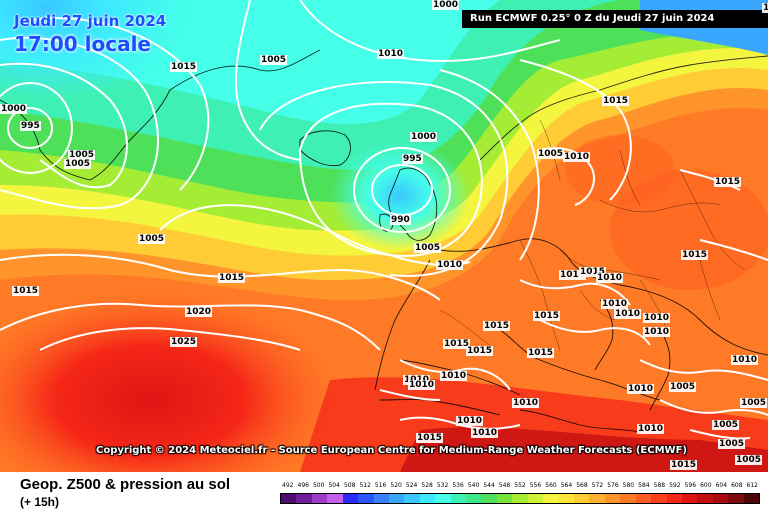  What do you see at coordinates (303, 485) in the screenshot?
I see `scale-label: 496` at bounding box center [303, 485].